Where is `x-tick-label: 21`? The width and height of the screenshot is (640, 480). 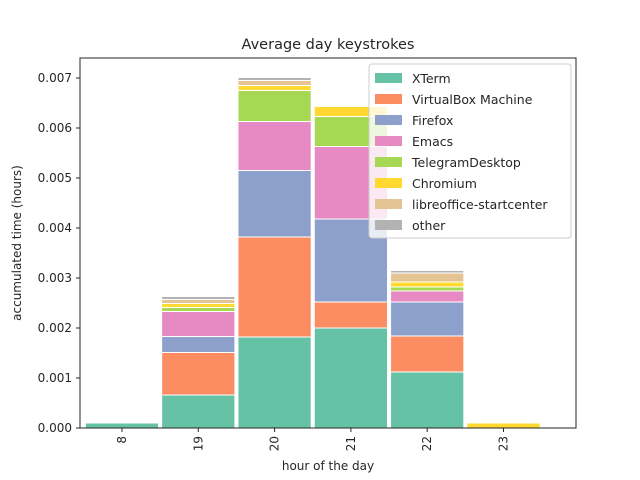
x-tick-label: 21 is located at coordinates (351, 443).